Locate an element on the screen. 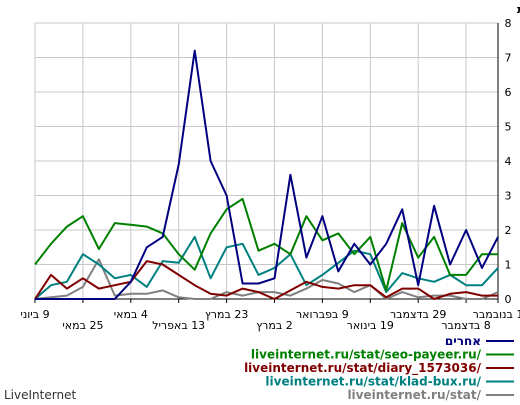 Image resolution: width=520 pixels, height=405 pixels. legend-label: liveinternet.ru/stat/diary_1573036/ is located at coordinates (363, 368).